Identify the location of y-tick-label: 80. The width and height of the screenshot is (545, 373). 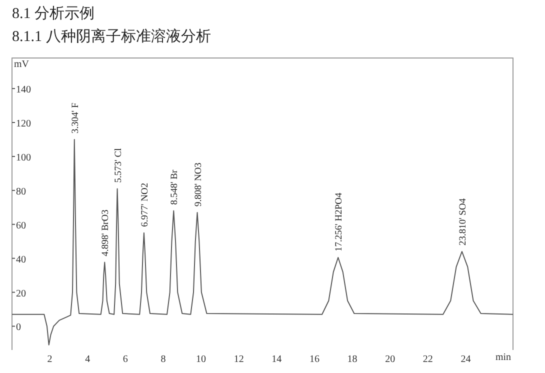
(21, 192).